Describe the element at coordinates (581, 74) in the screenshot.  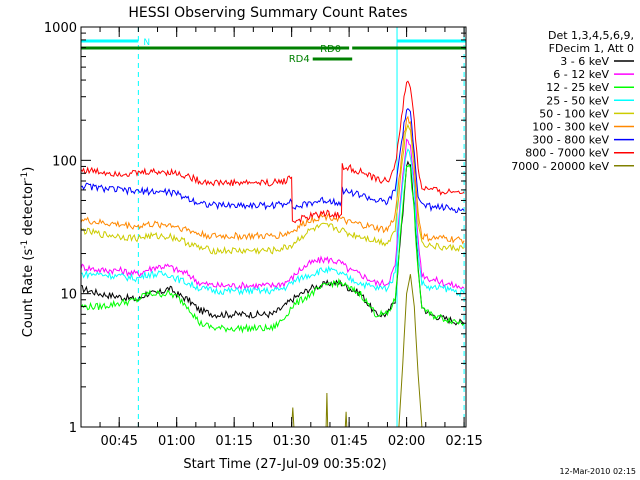
I see `legend-label-2: 6 - 12 keV` at that location.